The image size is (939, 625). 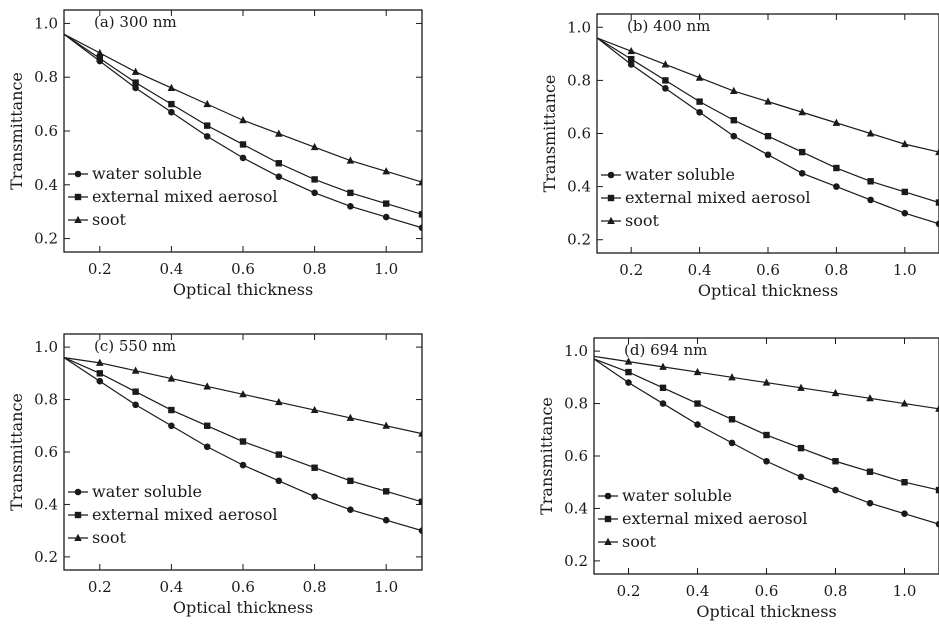 What do you see at coordinates (665, 350) in the screenshot?
I see `panel-title: (d) 694 nm` at bounding box center [665, 350].